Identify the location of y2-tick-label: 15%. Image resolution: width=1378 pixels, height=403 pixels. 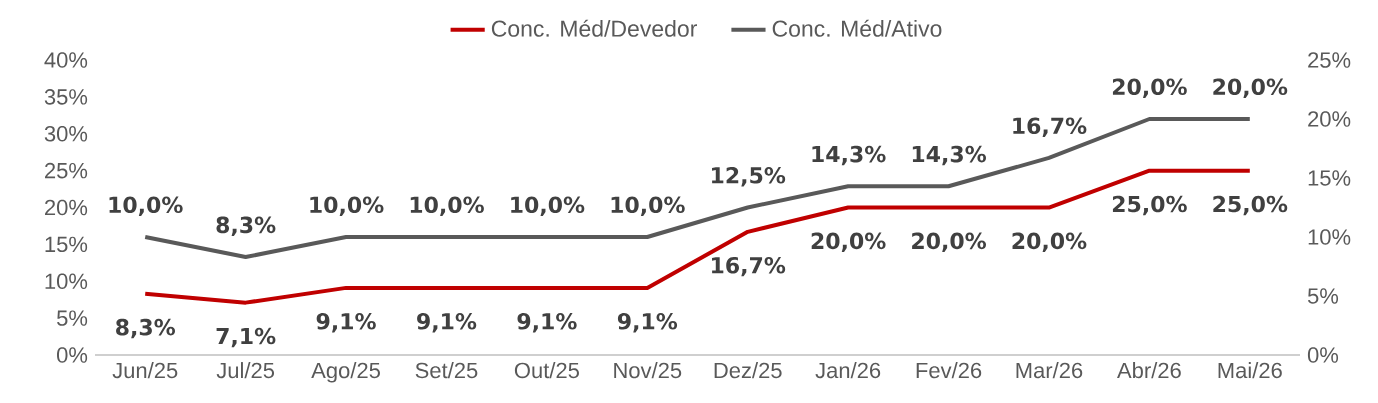
(1329, 178).